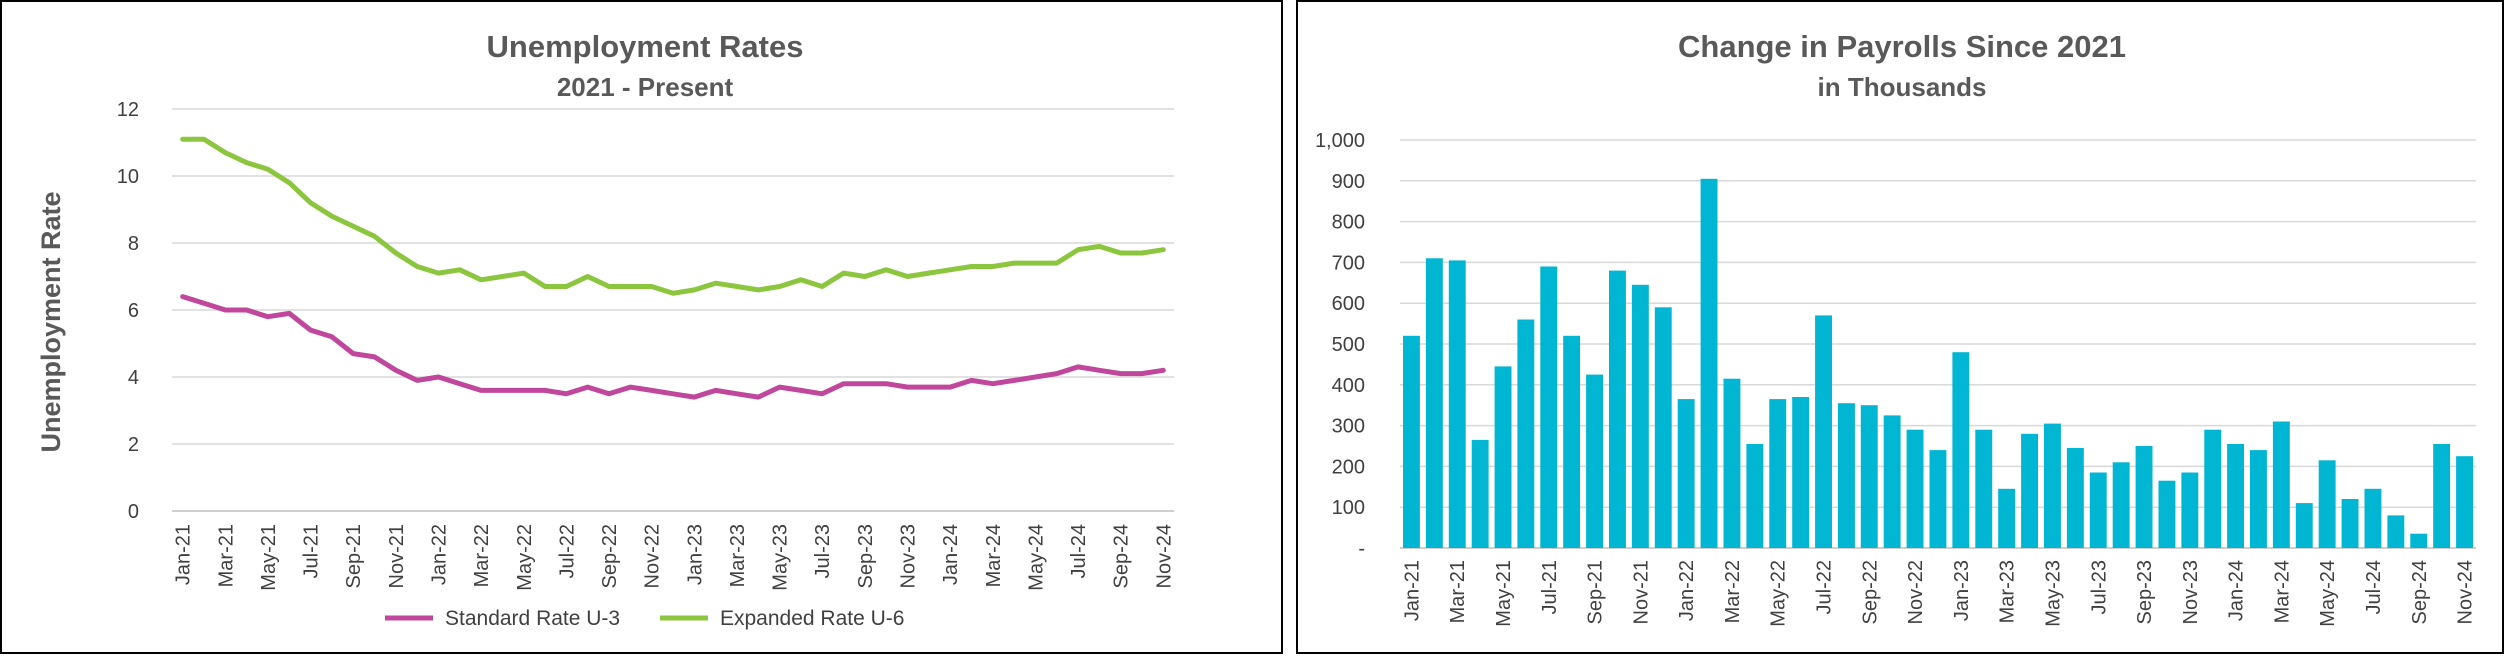  What do you see at coordinates (1348, 304) in the screenshot?
I see `y-tick-label: 600` at bounding box center [1348, 304].